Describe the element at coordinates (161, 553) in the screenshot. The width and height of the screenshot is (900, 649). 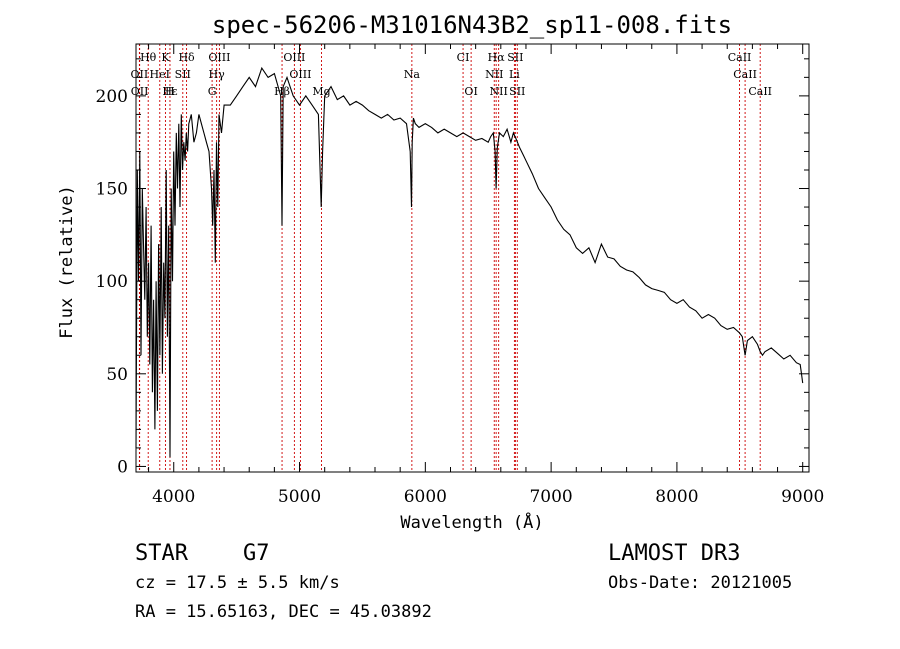
I see `object-class: STAR` at that location.